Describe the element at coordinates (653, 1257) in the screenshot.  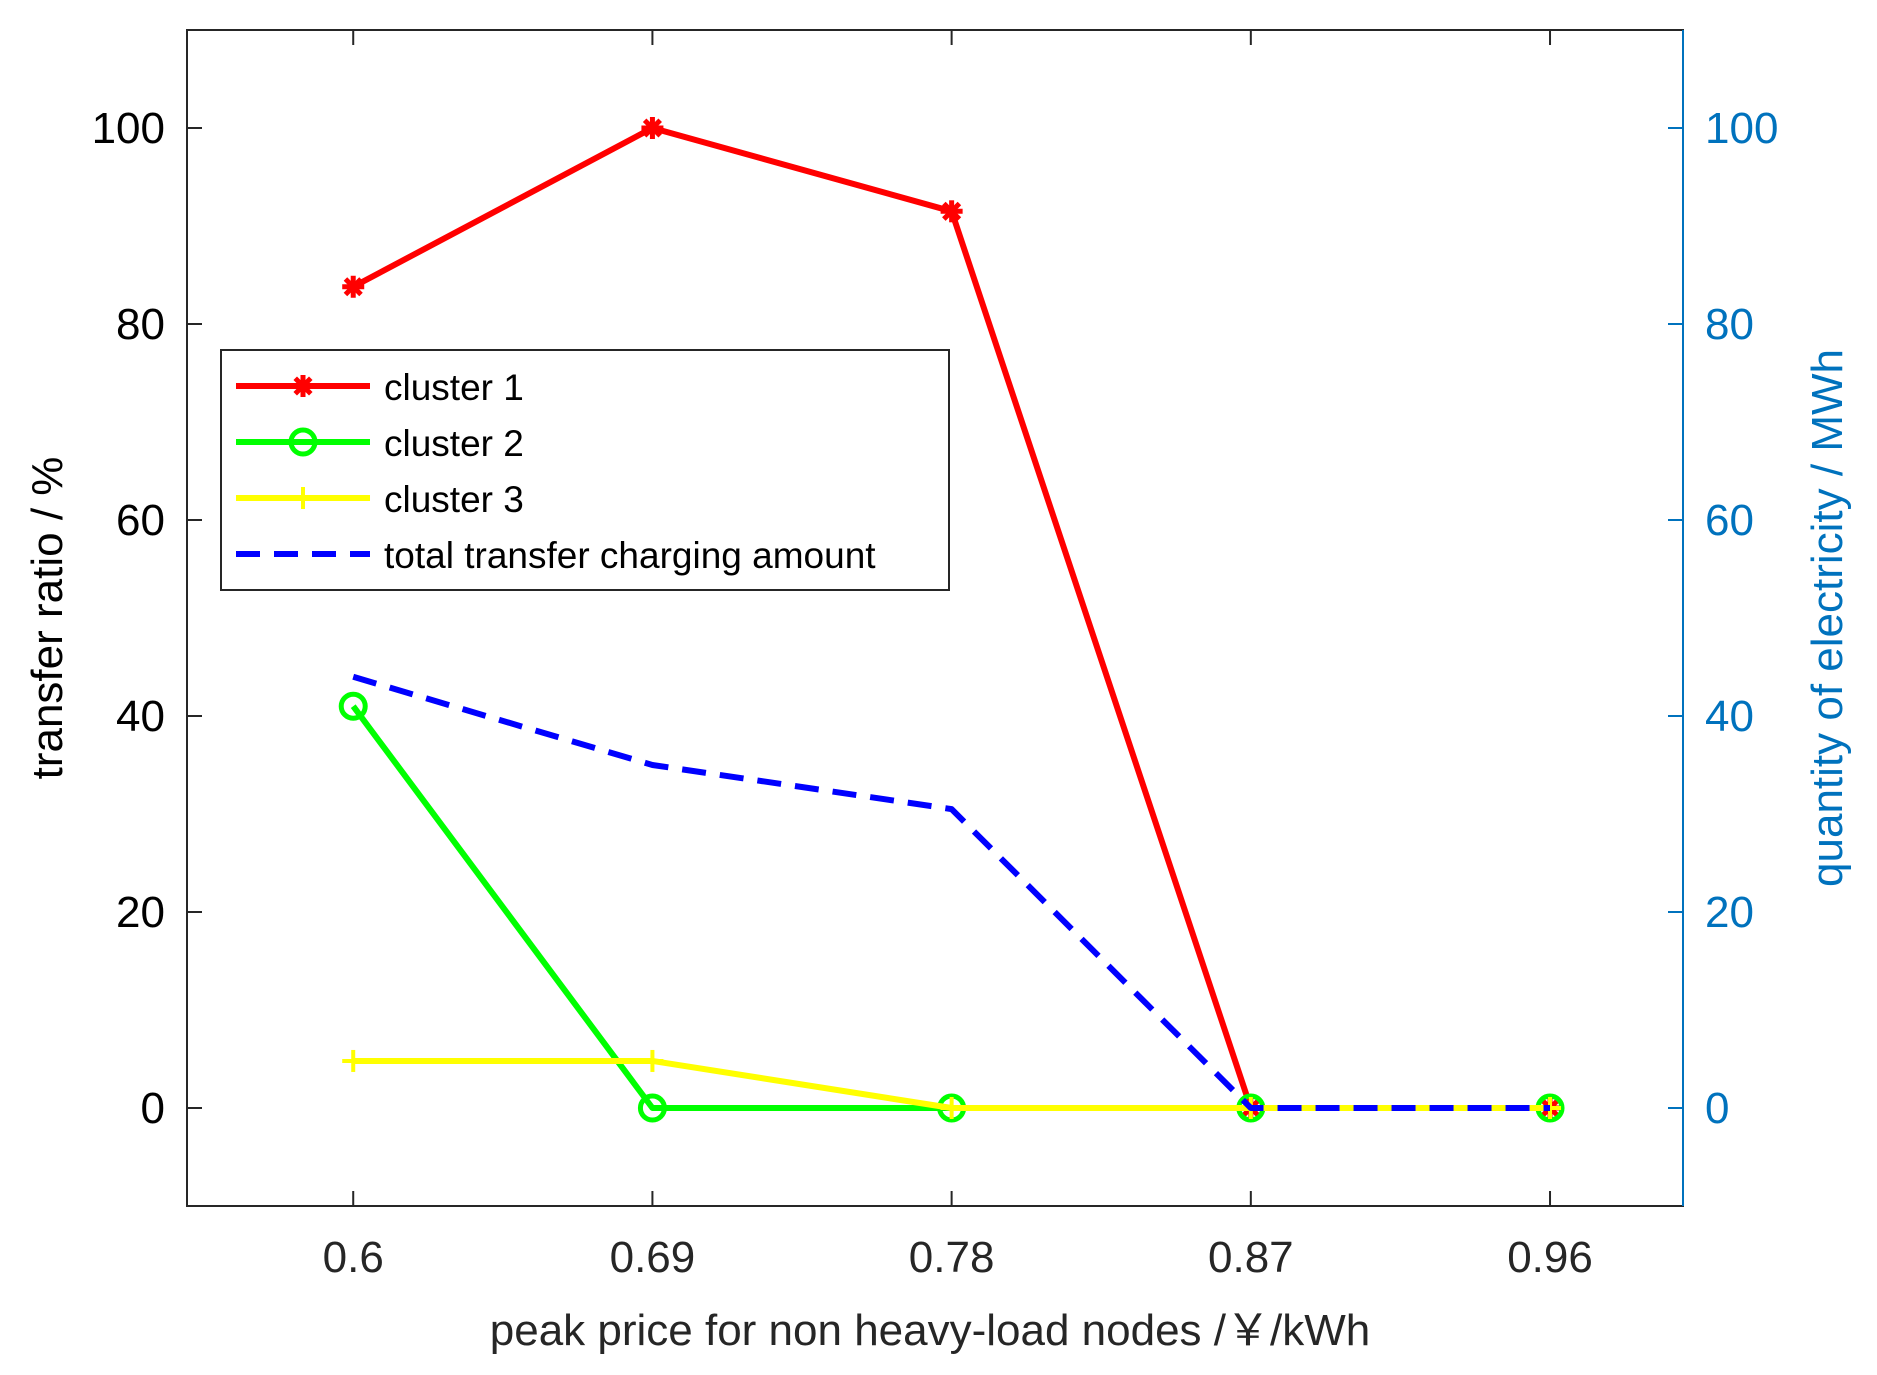
I see `x-tick-label: 0.69` at that location.